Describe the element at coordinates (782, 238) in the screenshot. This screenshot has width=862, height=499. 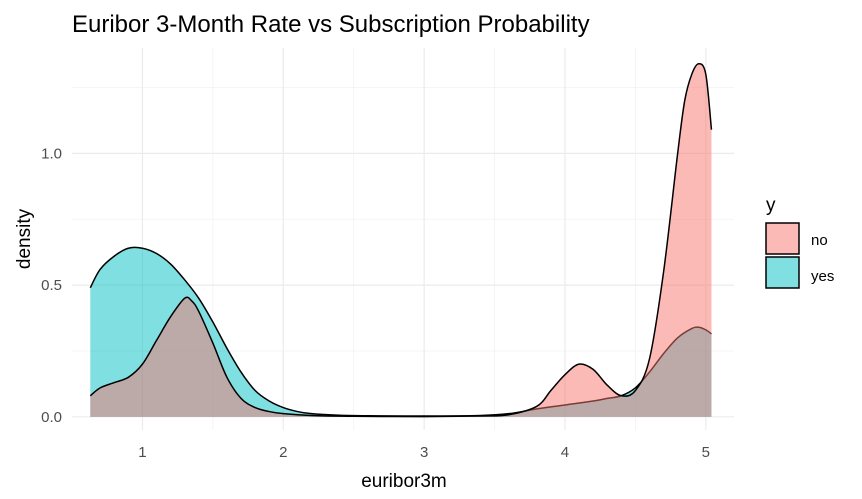
I see `legend-key-no` at that location.